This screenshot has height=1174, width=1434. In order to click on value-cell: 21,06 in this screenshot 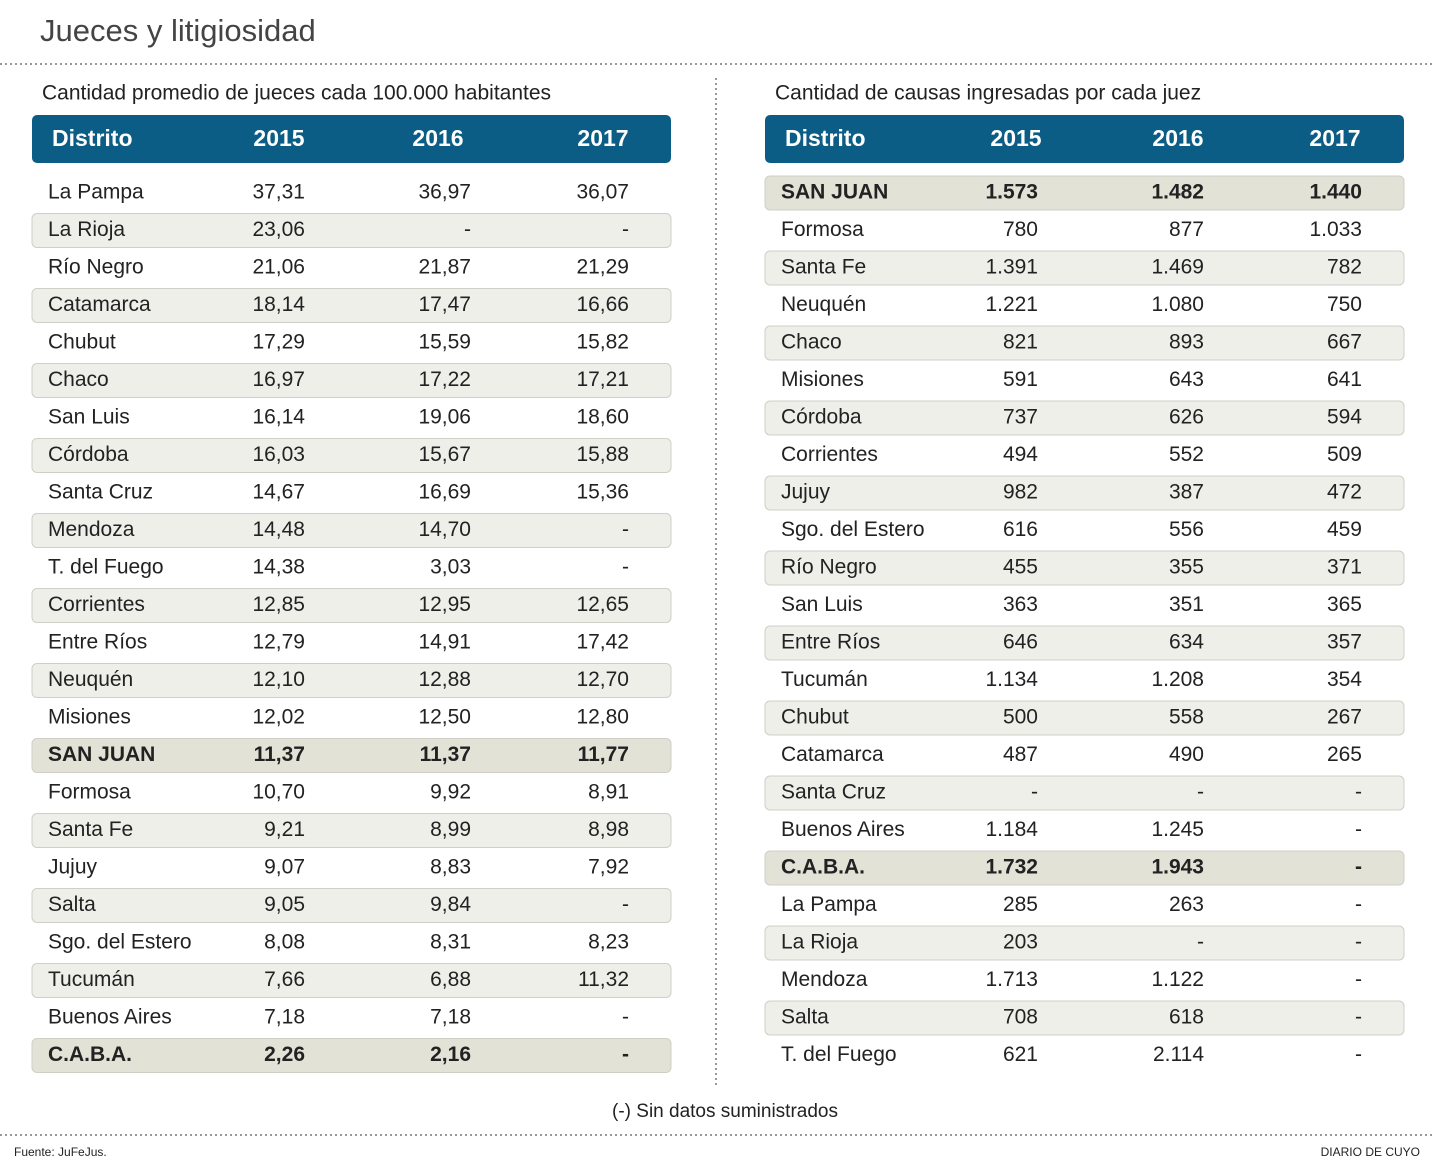, I will do `click(278, 267)`.